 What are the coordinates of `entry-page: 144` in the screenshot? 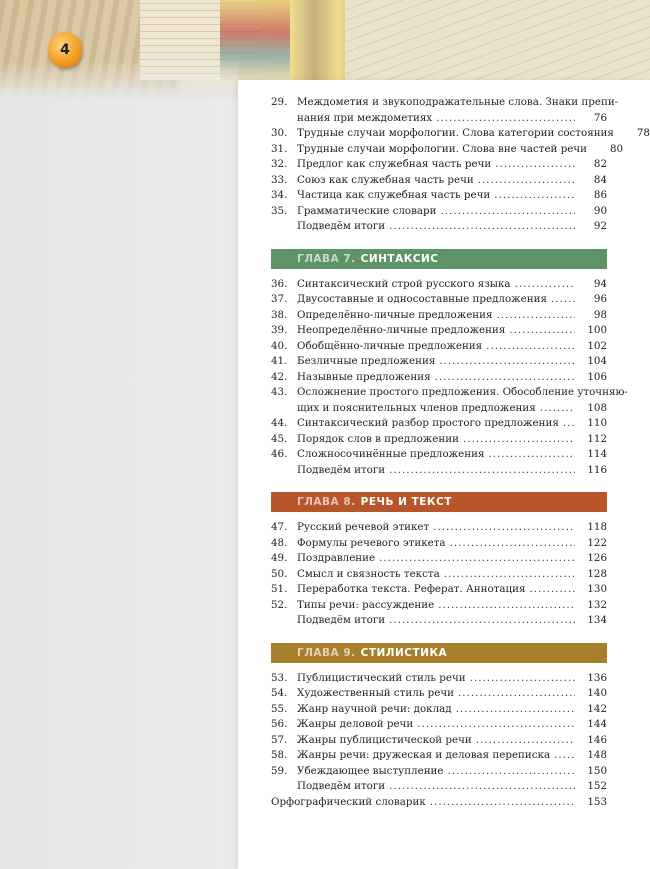 It's located at (597, 724).